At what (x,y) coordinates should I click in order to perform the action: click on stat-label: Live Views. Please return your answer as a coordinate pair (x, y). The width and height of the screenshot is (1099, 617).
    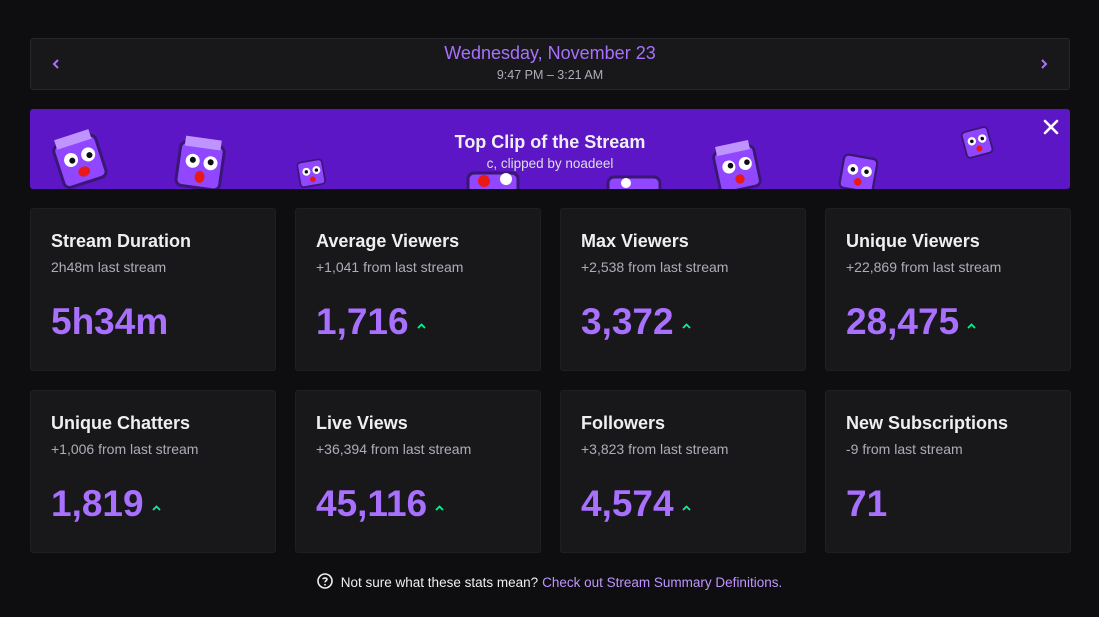
    Looking at the image, I should click on (362, 423).